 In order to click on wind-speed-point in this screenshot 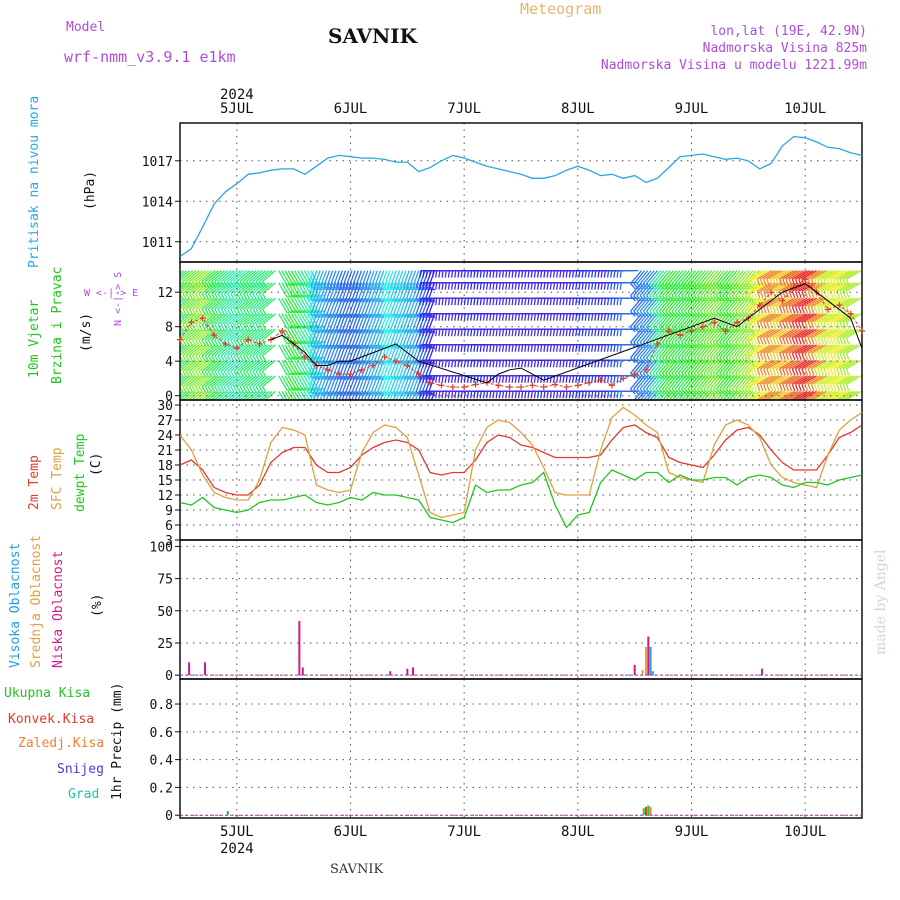, I will do `click(782, 300)`.